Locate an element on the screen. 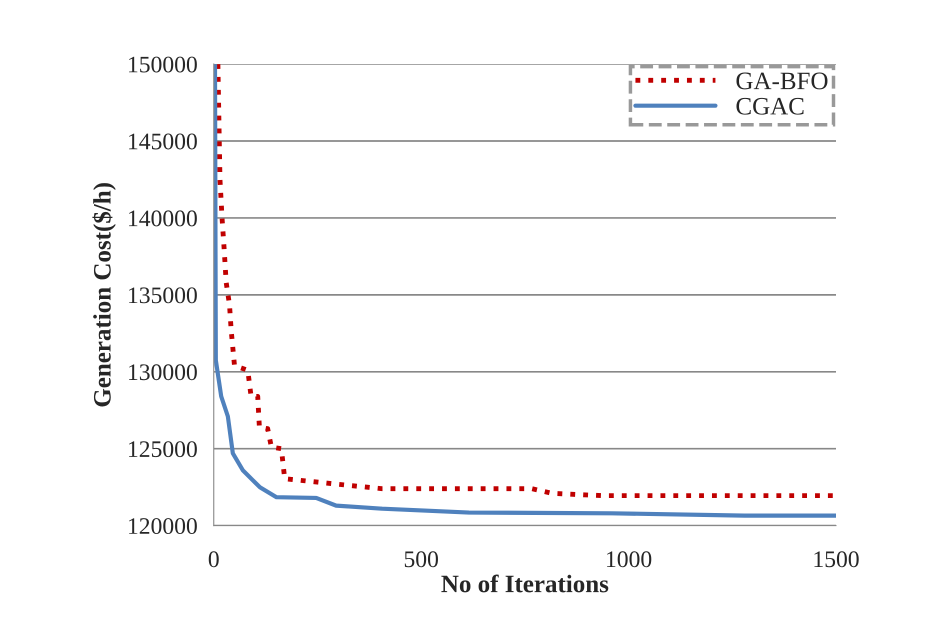  y-tick-label: 150000 is located at coordinates (163, 64).